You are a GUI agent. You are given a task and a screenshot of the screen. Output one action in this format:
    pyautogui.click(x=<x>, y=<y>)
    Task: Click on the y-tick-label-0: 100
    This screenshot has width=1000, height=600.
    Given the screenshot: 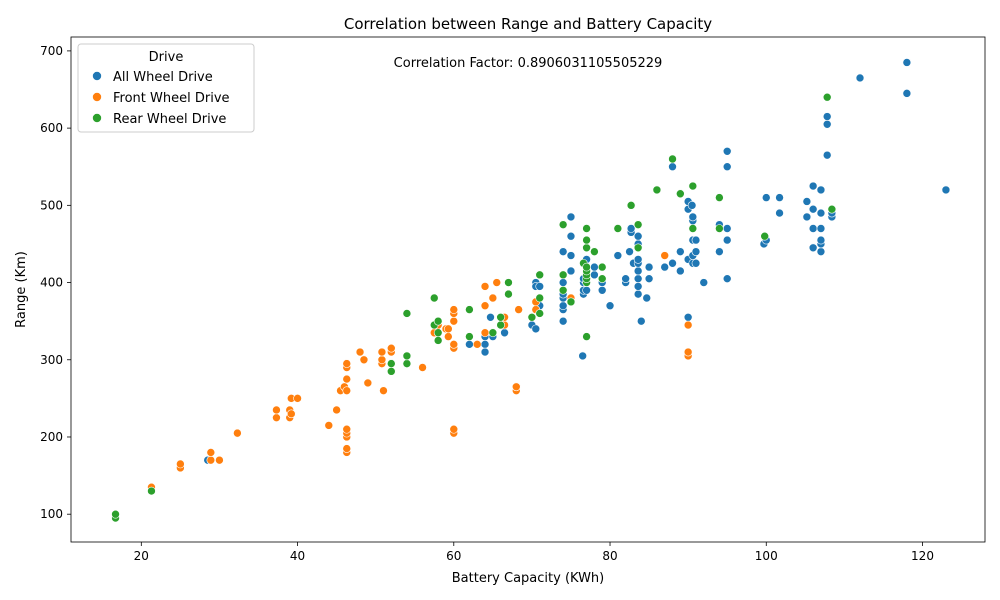 What is the action you would take?
    pyautogui.click(x=51, y=514)
    